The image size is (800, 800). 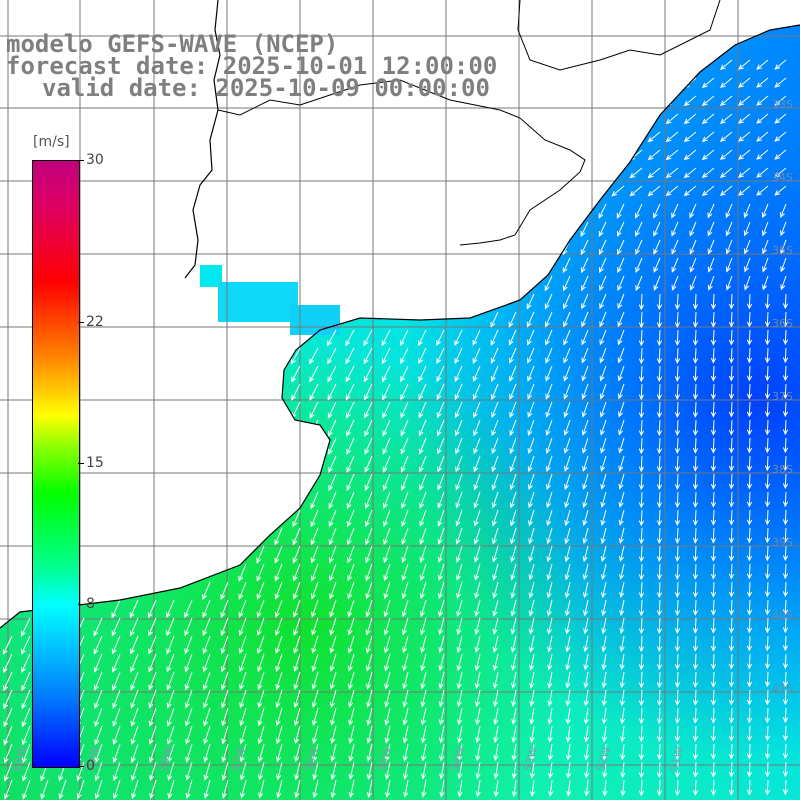 What do you see at coordinates (90, 604) in the screenshot?
I see `colorbar-tick-label: 8` at bounding box center [90, 604].